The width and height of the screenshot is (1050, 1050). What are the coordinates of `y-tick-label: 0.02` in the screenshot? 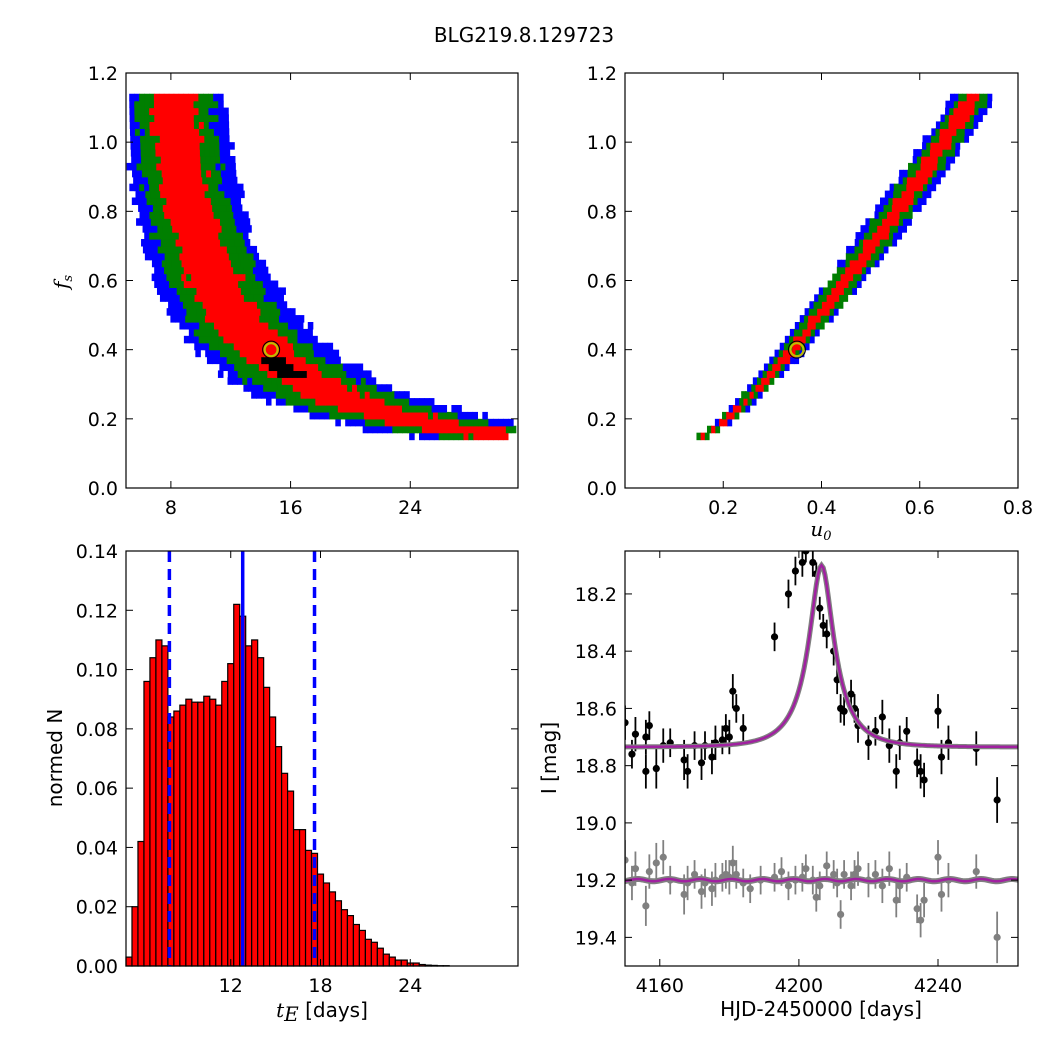 It's located at (97, 908).